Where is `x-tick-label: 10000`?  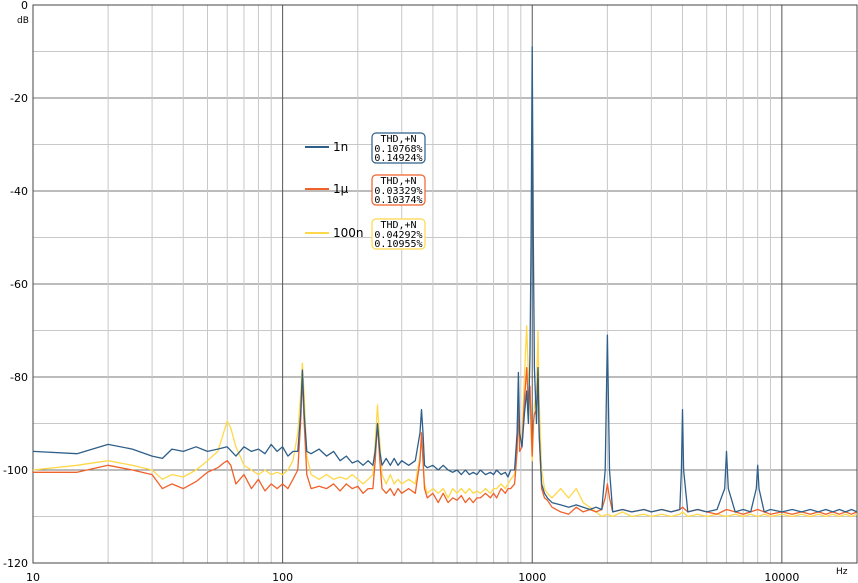 x-tick-label: 10000 is located at coordinates (781, 577).